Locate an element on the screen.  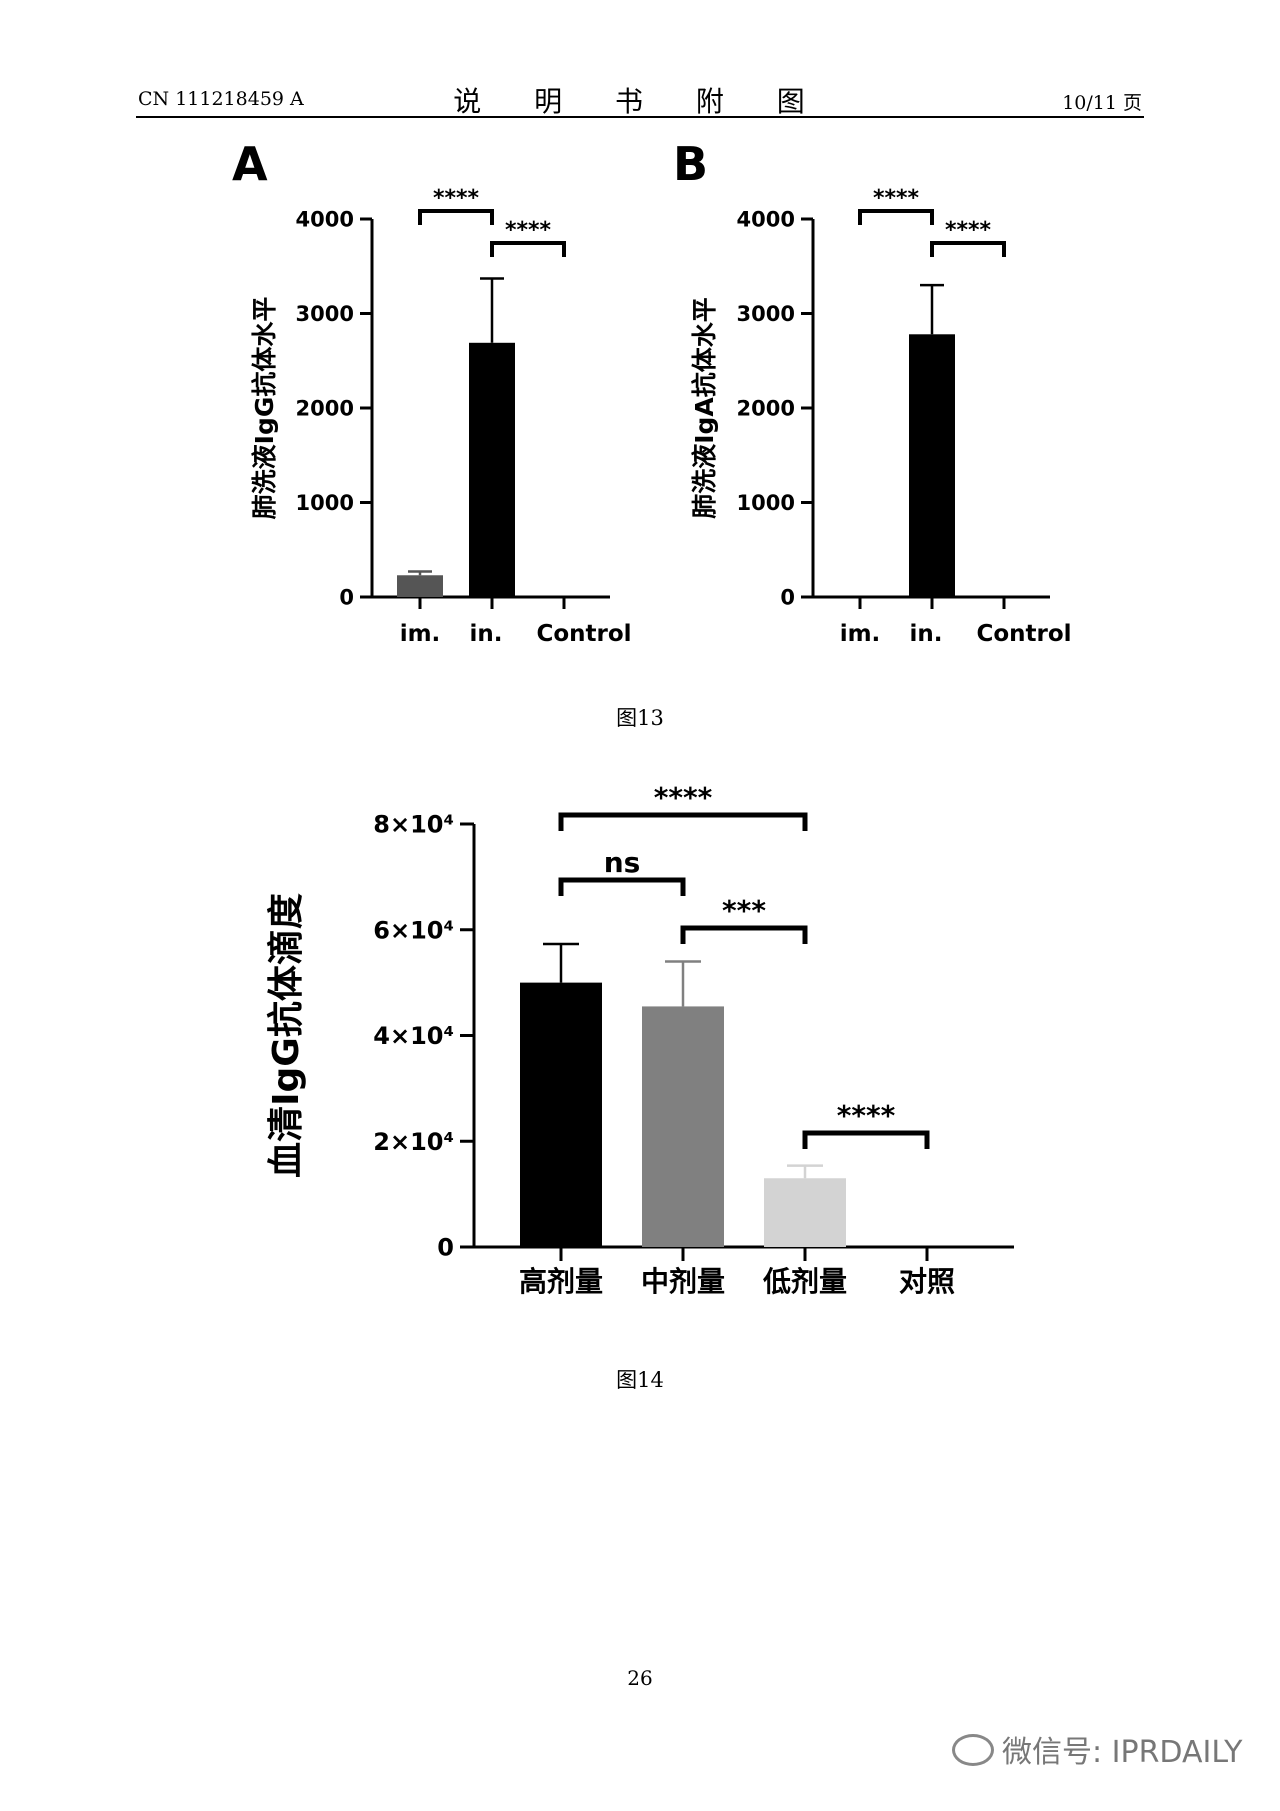
x-category-label: 低剂量 is located at coordinates (804, 1281).